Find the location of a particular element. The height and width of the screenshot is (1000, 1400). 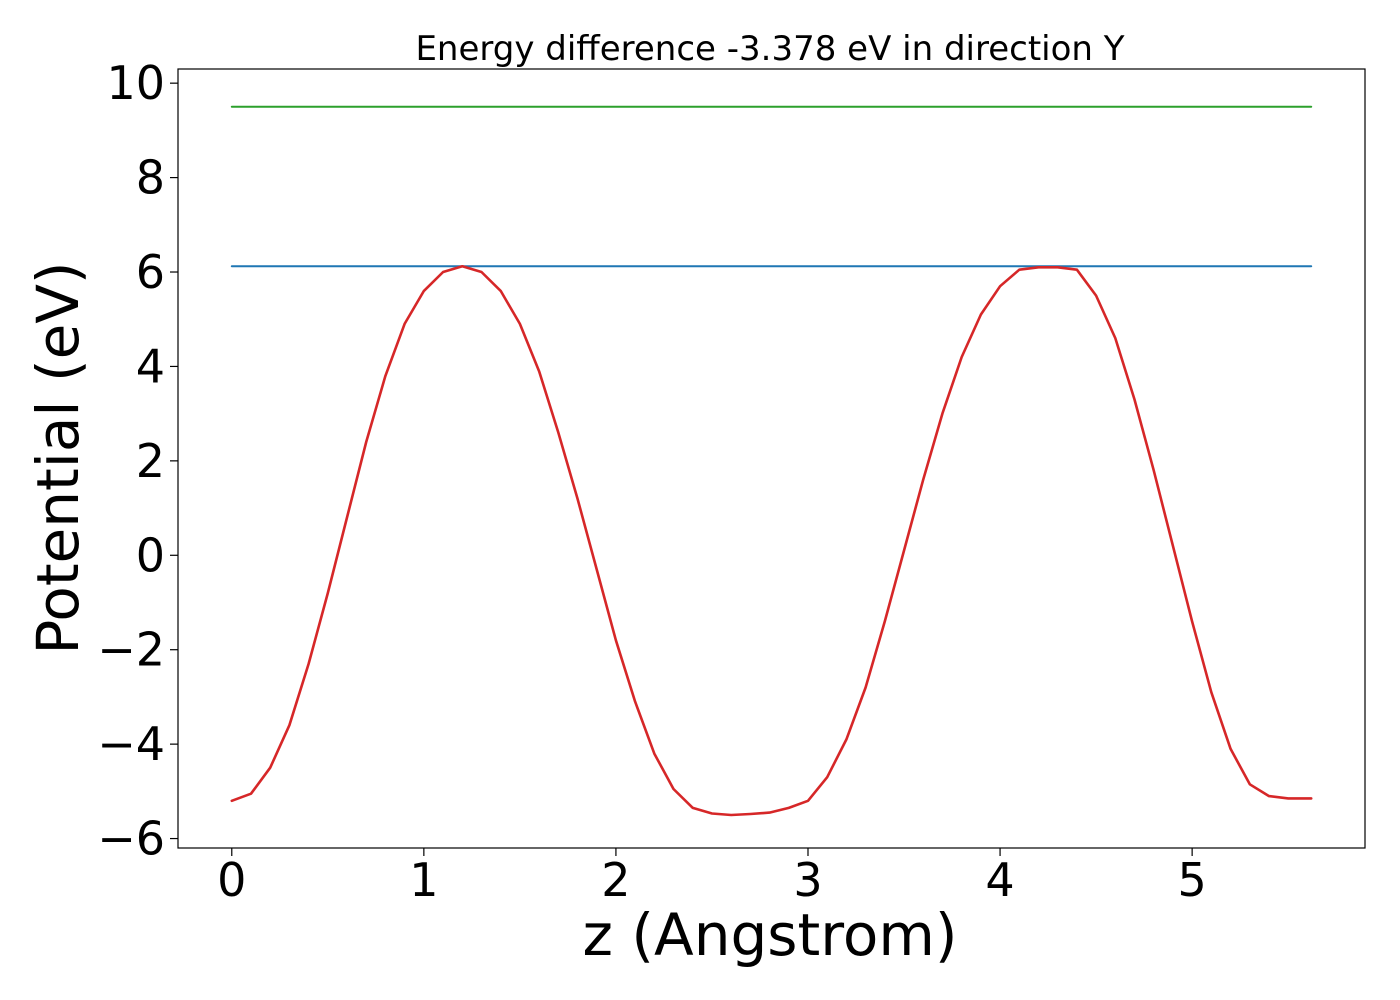

x-tick-label: 0 is located at coordinates (231, 880).